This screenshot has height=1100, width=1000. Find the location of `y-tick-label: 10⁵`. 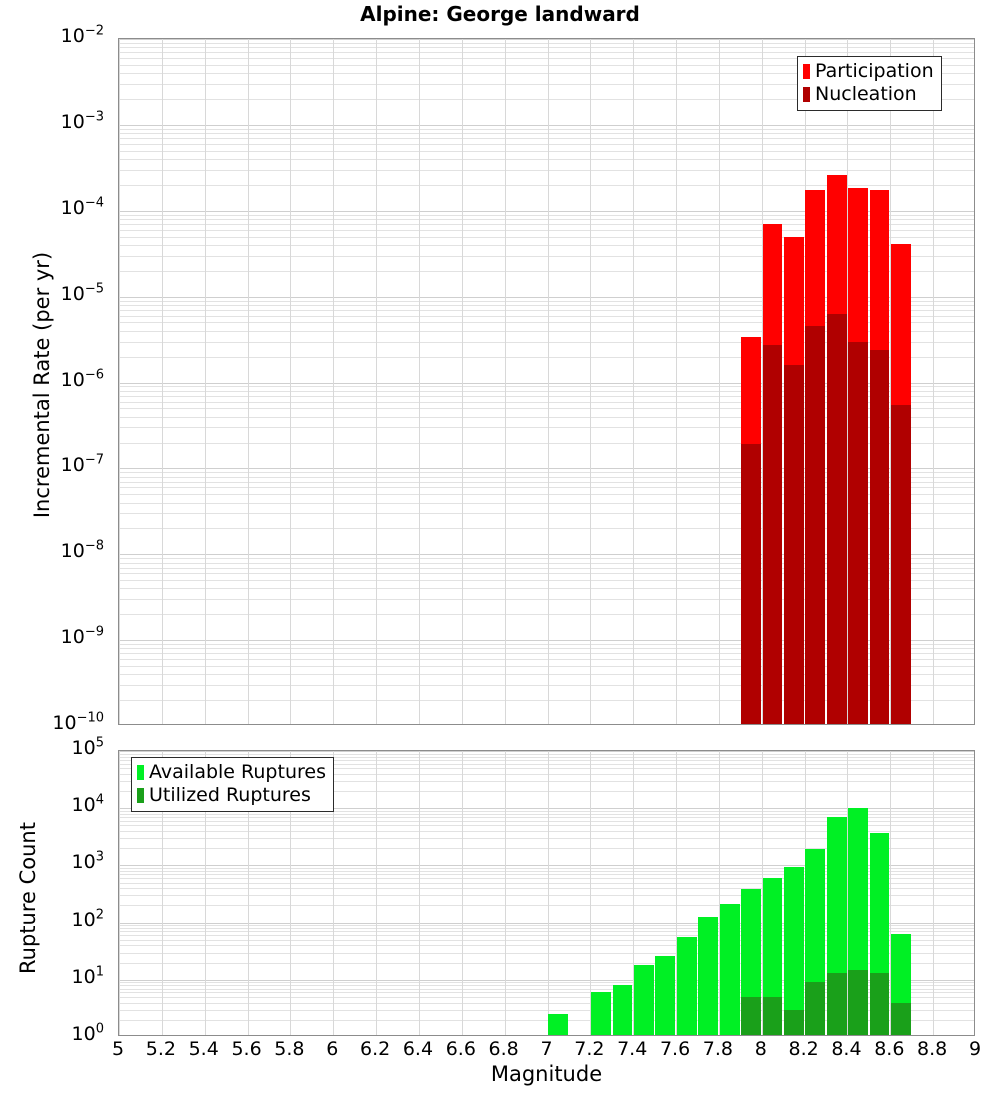

y-tick-label: 10⁵ is located at coordinates (87, 747).